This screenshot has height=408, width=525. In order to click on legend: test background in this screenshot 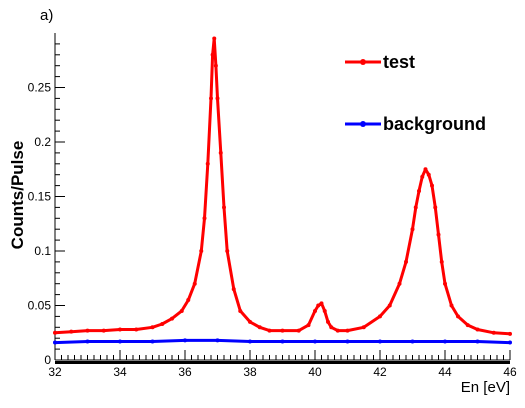, I will do `click(415, 93)`.